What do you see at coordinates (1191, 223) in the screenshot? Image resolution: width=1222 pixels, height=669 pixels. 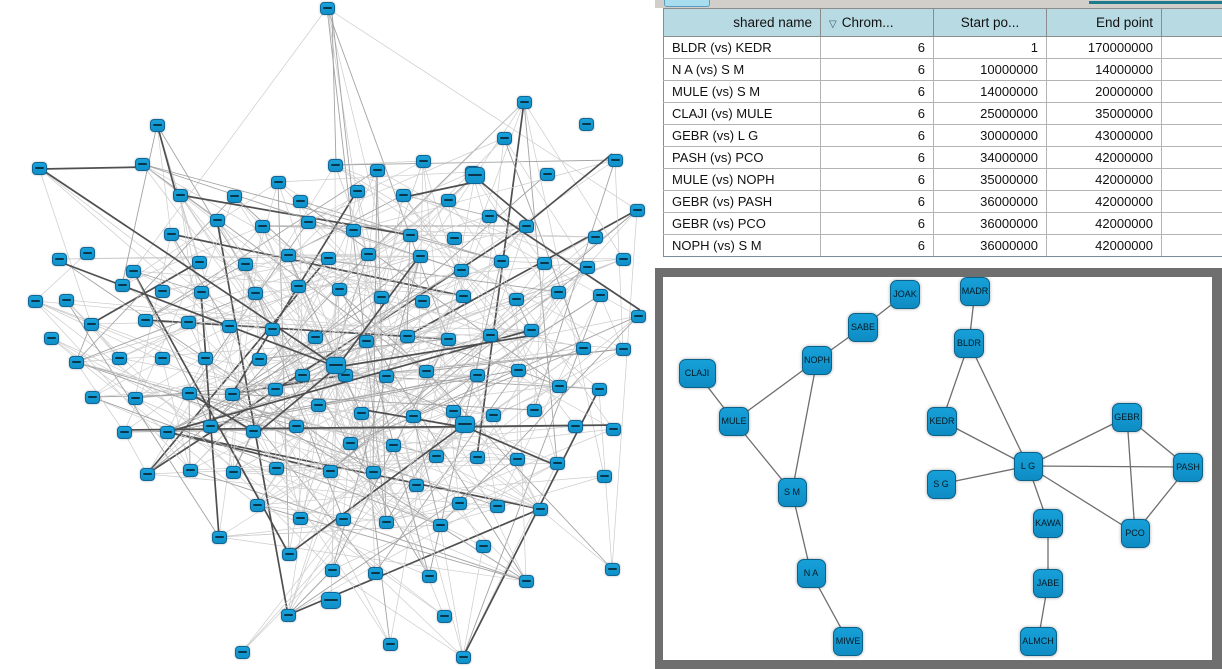 I see `table-cell: 8.4` at bounding box center [1191, 223].